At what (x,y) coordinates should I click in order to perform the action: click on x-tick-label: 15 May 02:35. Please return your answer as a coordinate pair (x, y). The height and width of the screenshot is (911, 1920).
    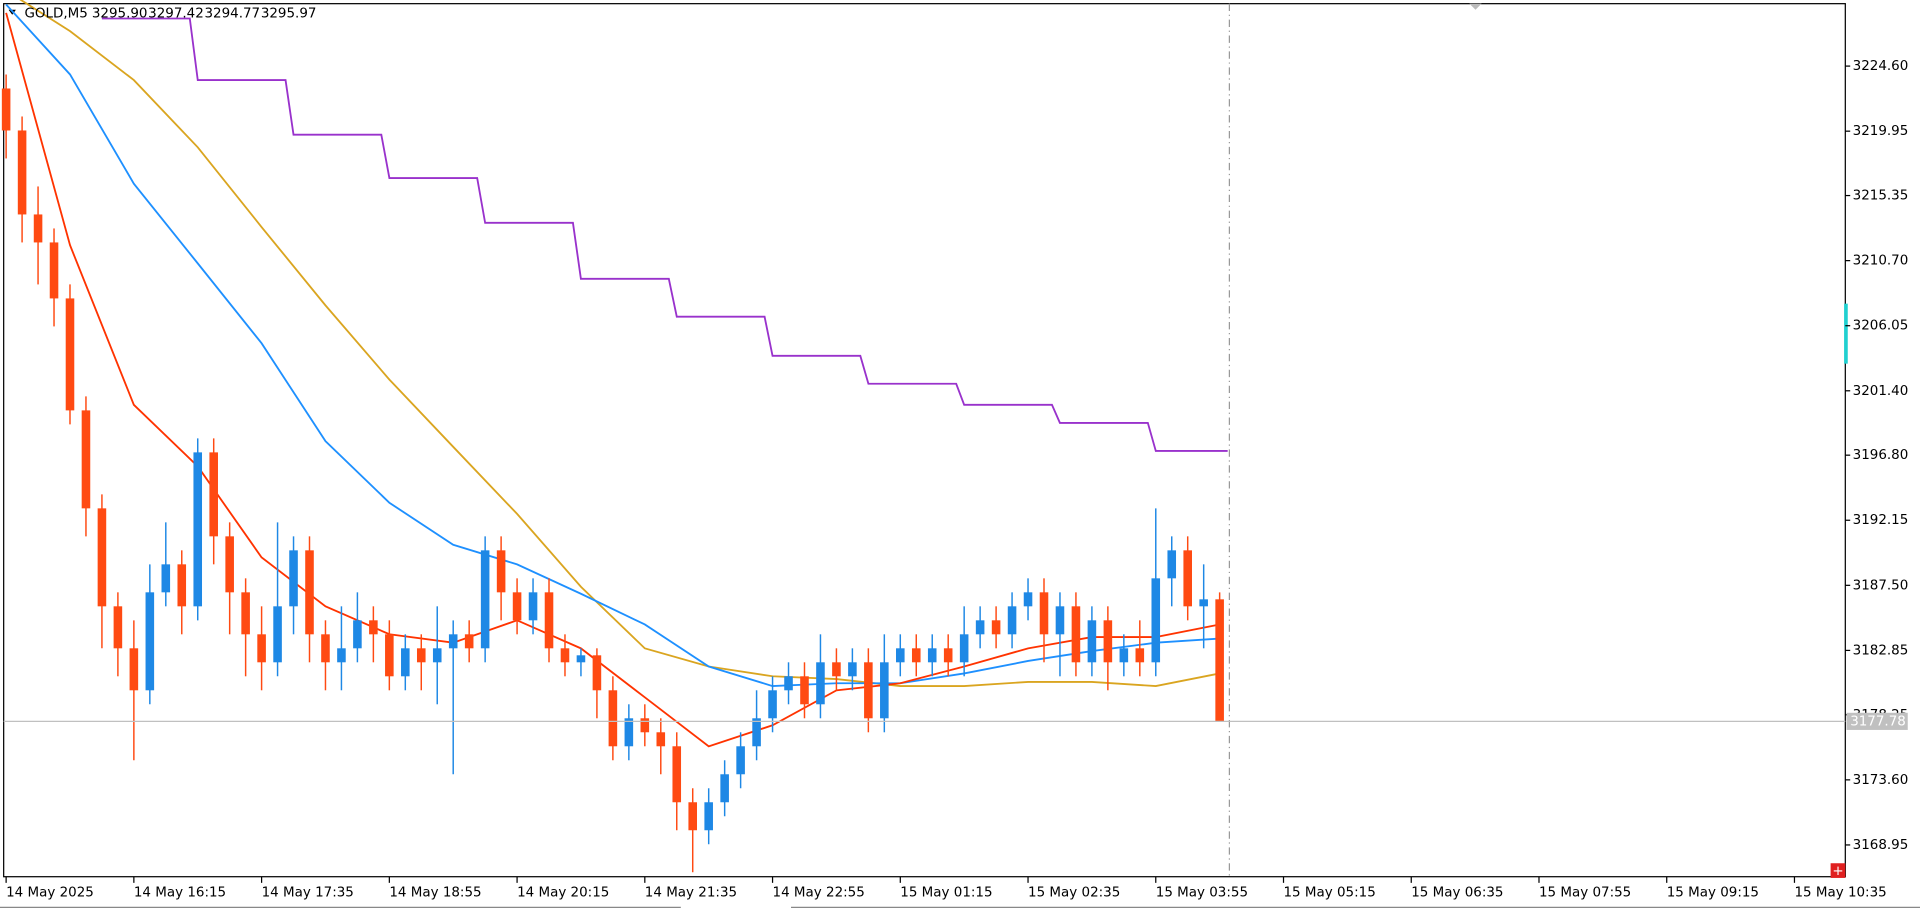
    Looking at the image, I should click on (1074, 893).